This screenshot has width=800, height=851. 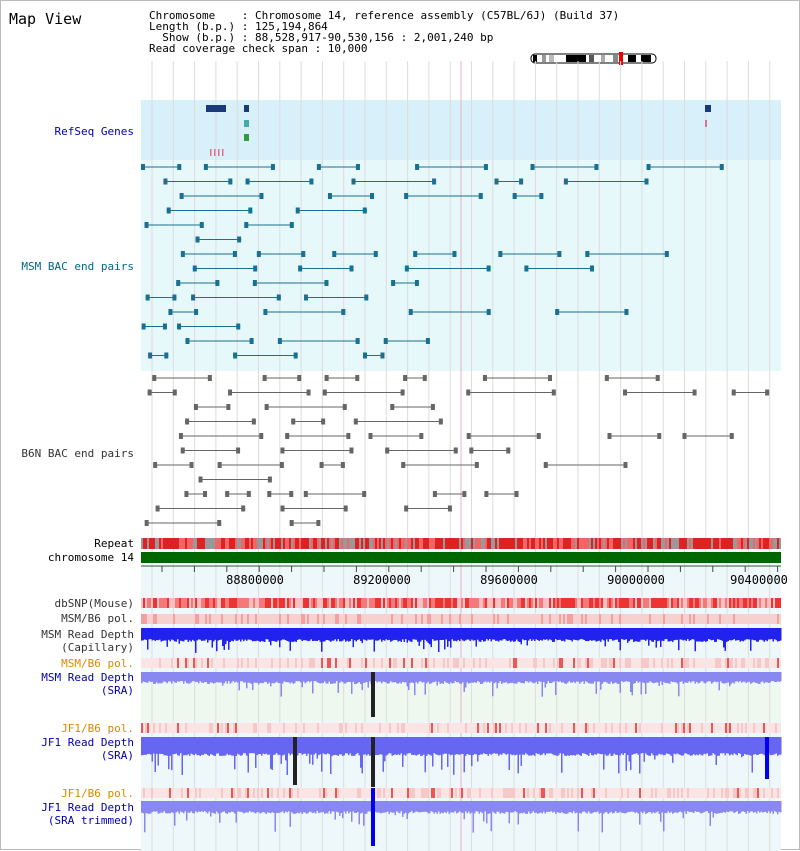 What do you see at coordinates (373, 694) in the screenshot?
I see `depth-spike` at bounding box center [373, 694].